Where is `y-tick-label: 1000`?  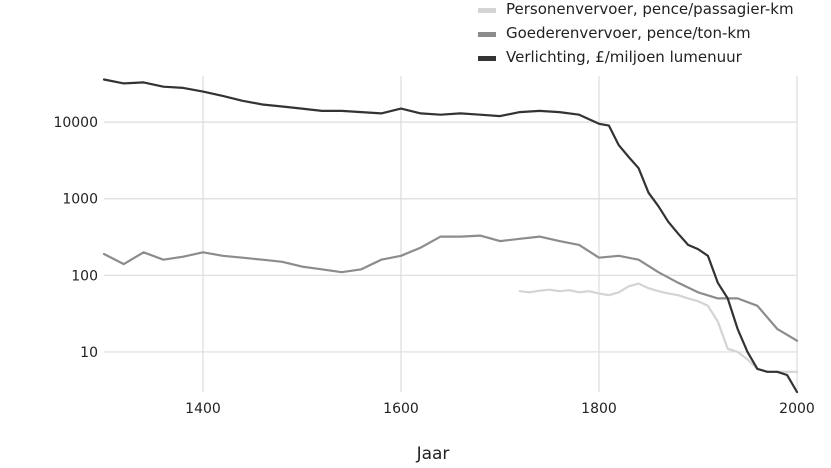 y-tick-label: 1000 is located at coordinates (80, 200).